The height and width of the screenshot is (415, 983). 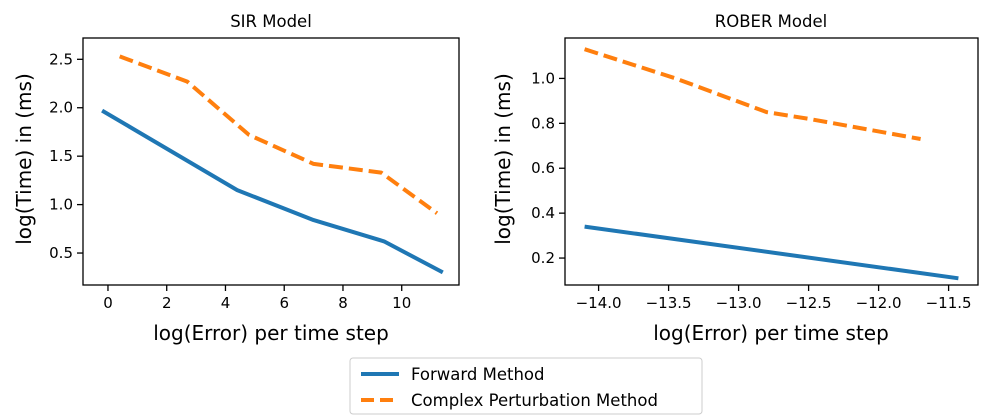 What do you see at coordinates (61, 59) in the screenshot?
I see `y-tick-label-sir: 2.5` at bounding box center [61, 59].